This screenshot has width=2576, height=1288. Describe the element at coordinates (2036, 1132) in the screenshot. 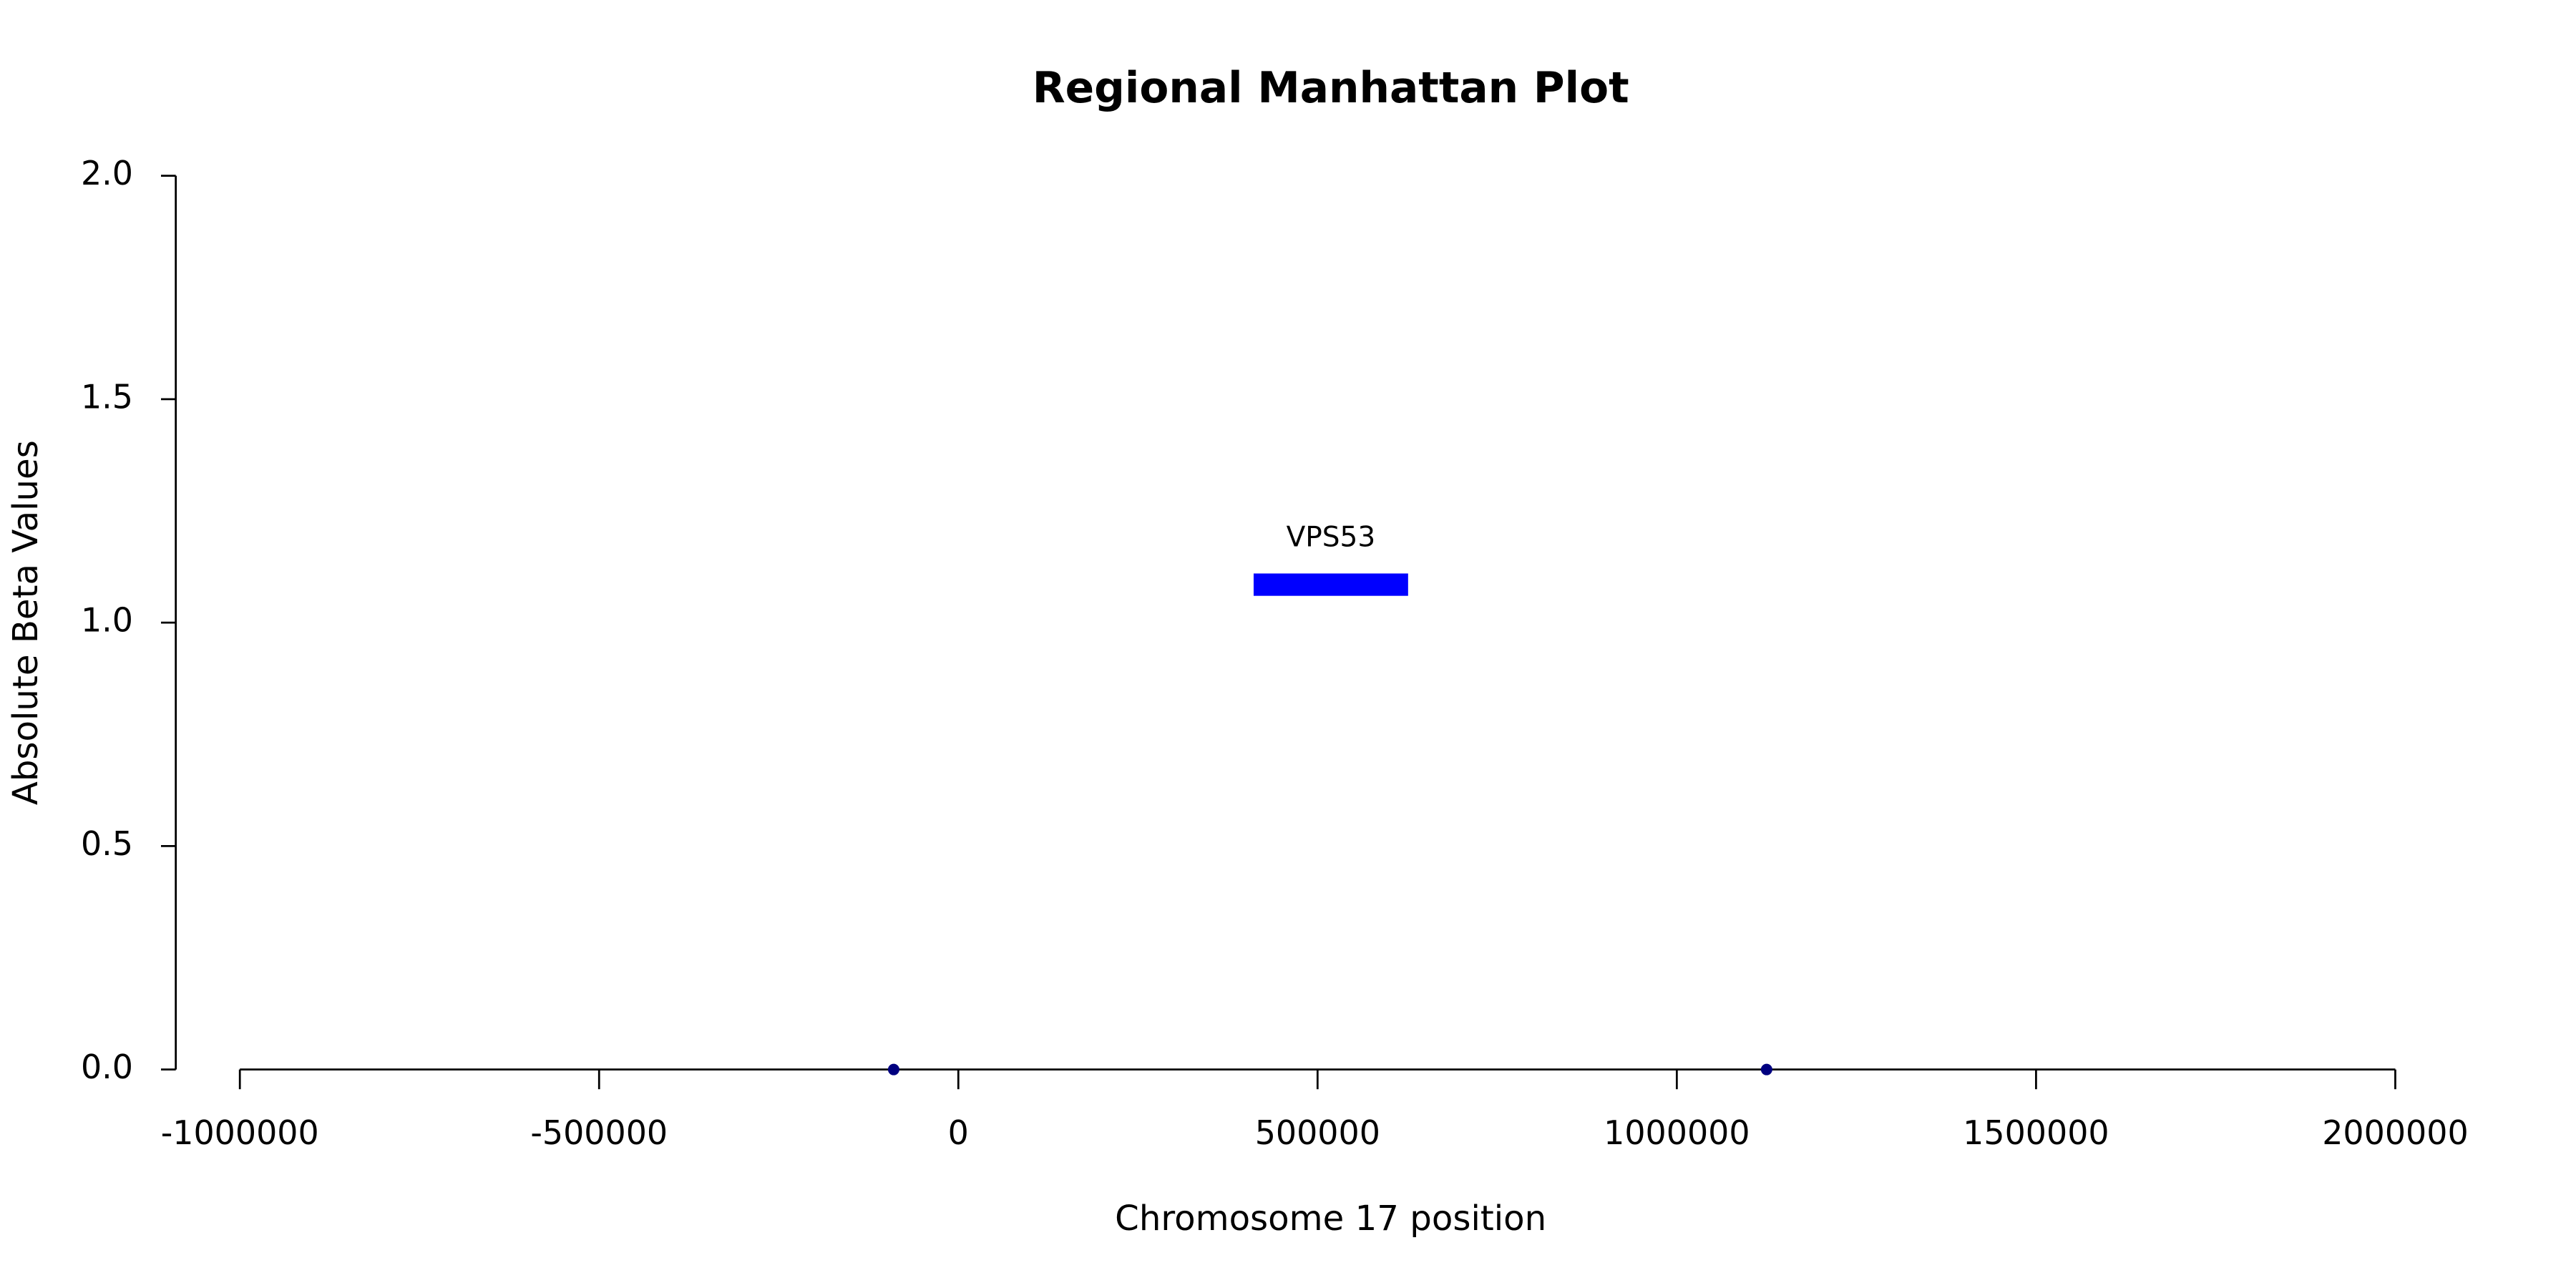

I see `x-tick-label: 1500000` at that location.